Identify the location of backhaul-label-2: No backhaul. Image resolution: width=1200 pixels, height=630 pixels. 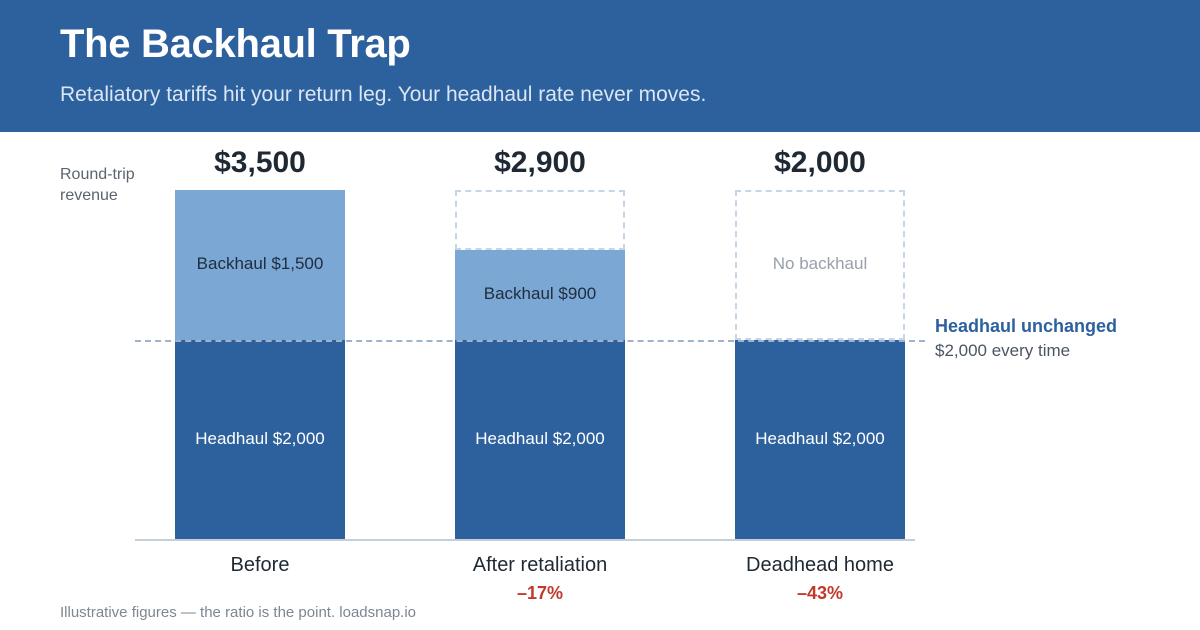
(820, 263).